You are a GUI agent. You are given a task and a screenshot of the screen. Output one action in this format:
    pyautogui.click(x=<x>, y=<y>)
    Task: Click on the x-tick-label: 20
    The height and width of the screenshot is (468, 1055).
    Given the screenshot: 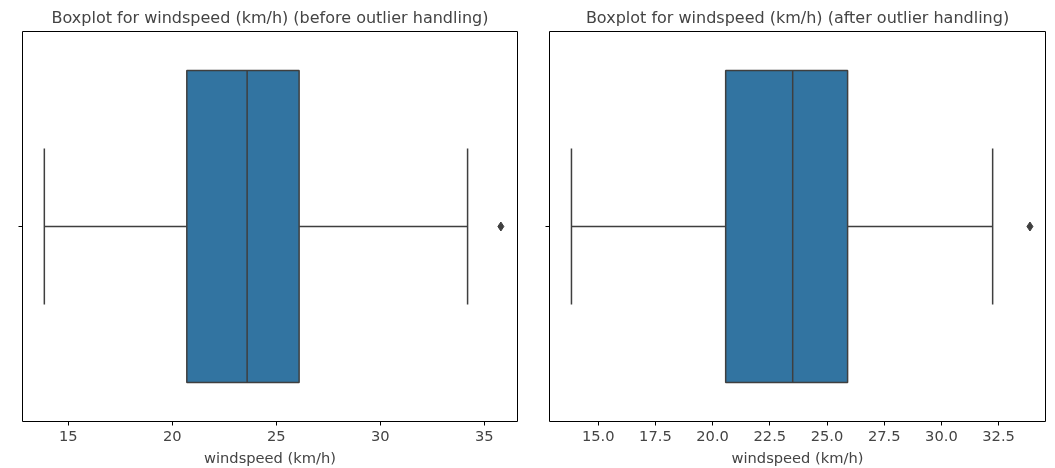 What is the action you would take?
    pyautogui.click(x=172, y=435)
    